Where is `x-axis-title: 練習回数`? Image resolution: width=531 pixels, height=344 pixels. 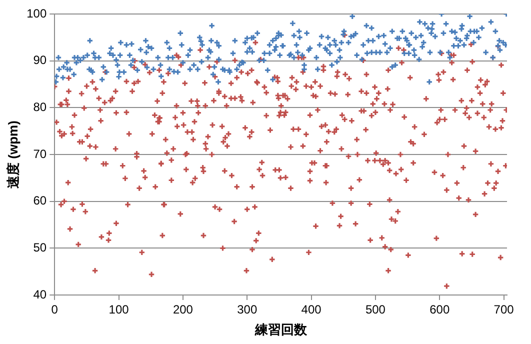
x-axis-title: 練習回数 is located at coordinates (281, 329).